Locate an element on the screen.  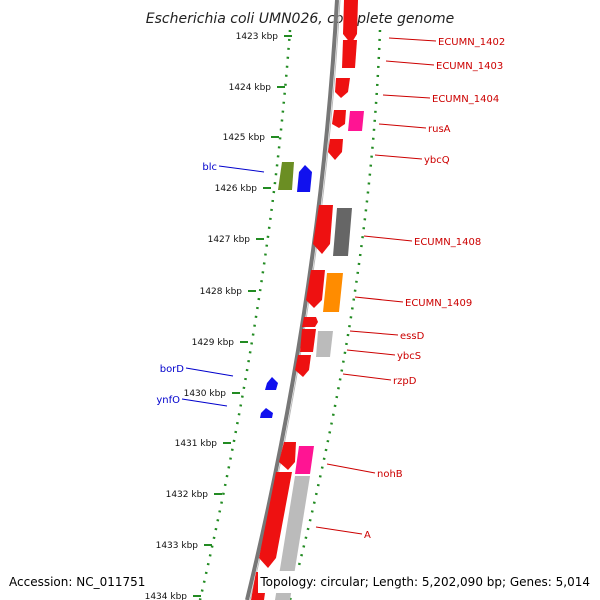
gene-label: ybcQ is located at coordinates (437, 160).